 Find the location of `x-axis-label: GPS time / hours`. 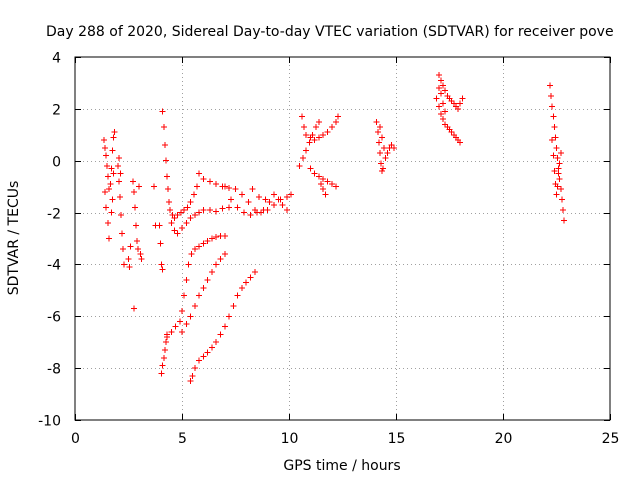

x-axis-label: GPS time / hours is located at coordinates (341, 466).